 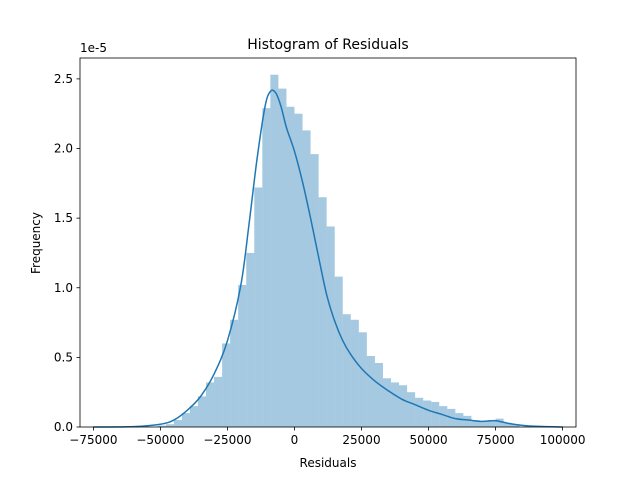 What do you see at coordinates (295, 440) in the screenshot?
I see `x-tick-label: 0` at bounding box center [295, 440].